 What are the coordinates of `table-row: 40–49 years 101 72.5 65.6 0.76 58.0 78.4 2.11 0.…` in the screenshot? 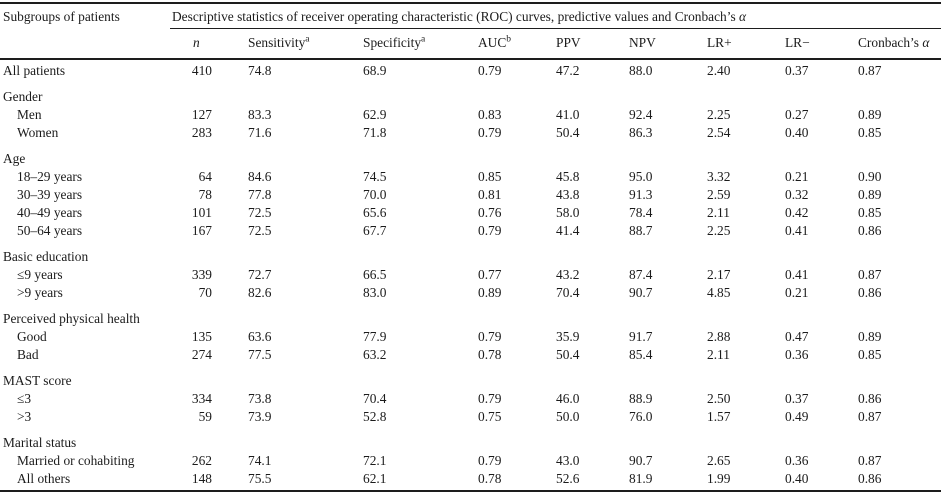 It's located at (470, 213).